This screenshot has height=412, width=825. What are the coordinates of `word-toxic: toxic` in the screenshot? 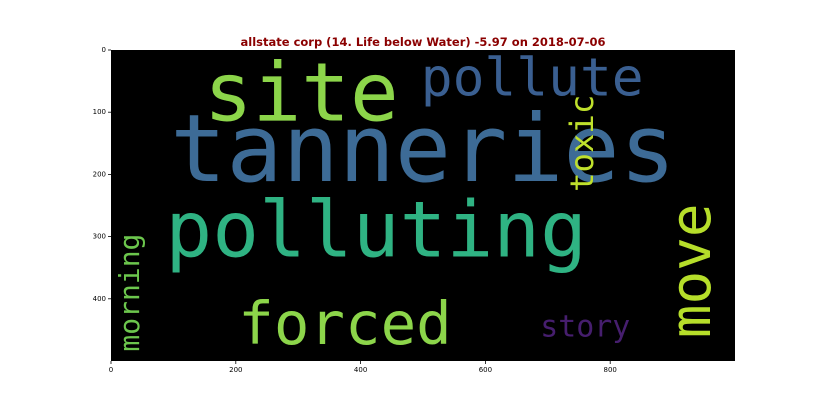 It's located at (582, 143).